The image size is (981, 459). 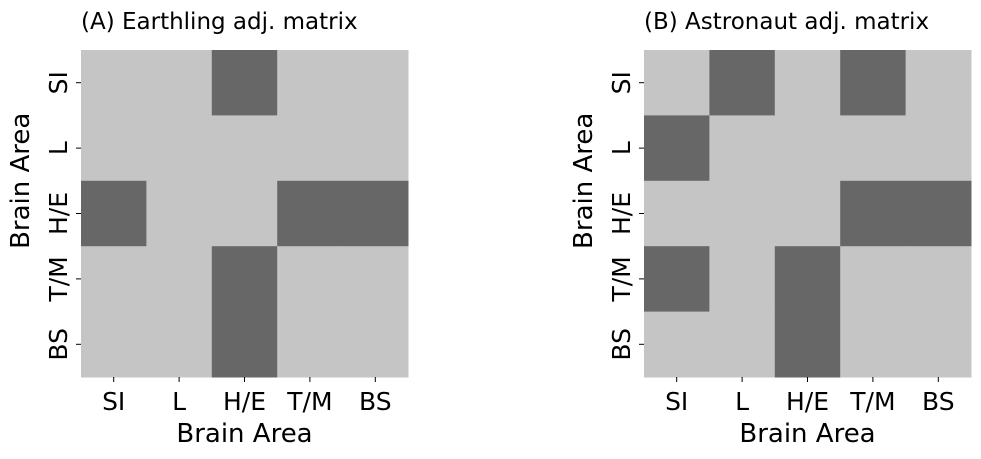 I want to click on y-tick-label-a-1: L, so click(x=58, y=148).